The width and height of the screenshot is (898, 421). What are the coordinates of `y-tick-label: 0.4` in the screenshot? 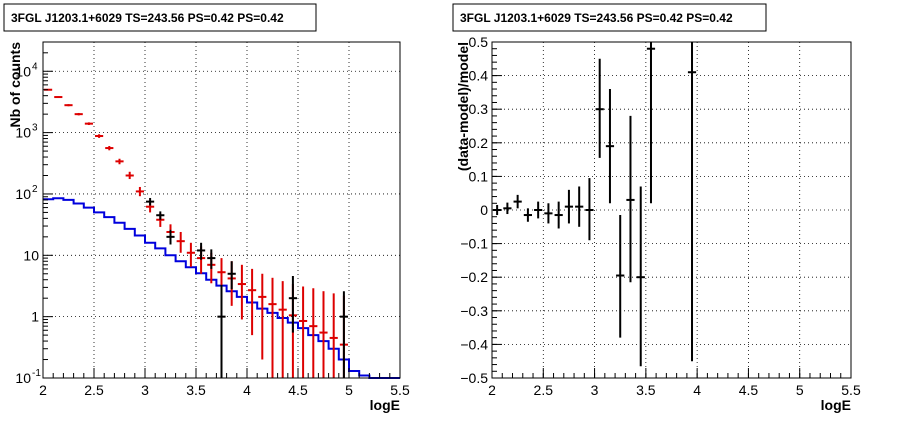 It's located at (479, 76).